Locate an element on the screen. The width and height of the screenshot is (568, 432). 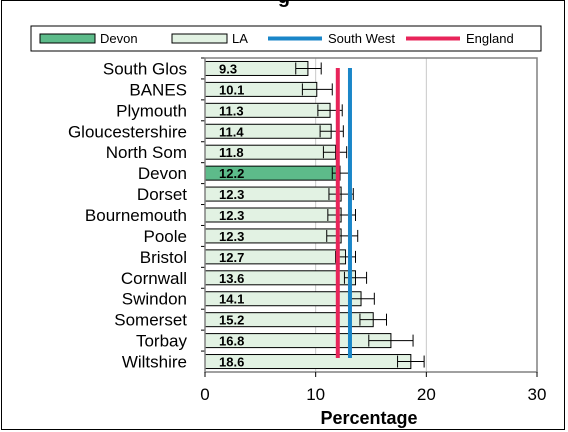
value-label-swindon: 14.1 is located at coordinates (231, 299).